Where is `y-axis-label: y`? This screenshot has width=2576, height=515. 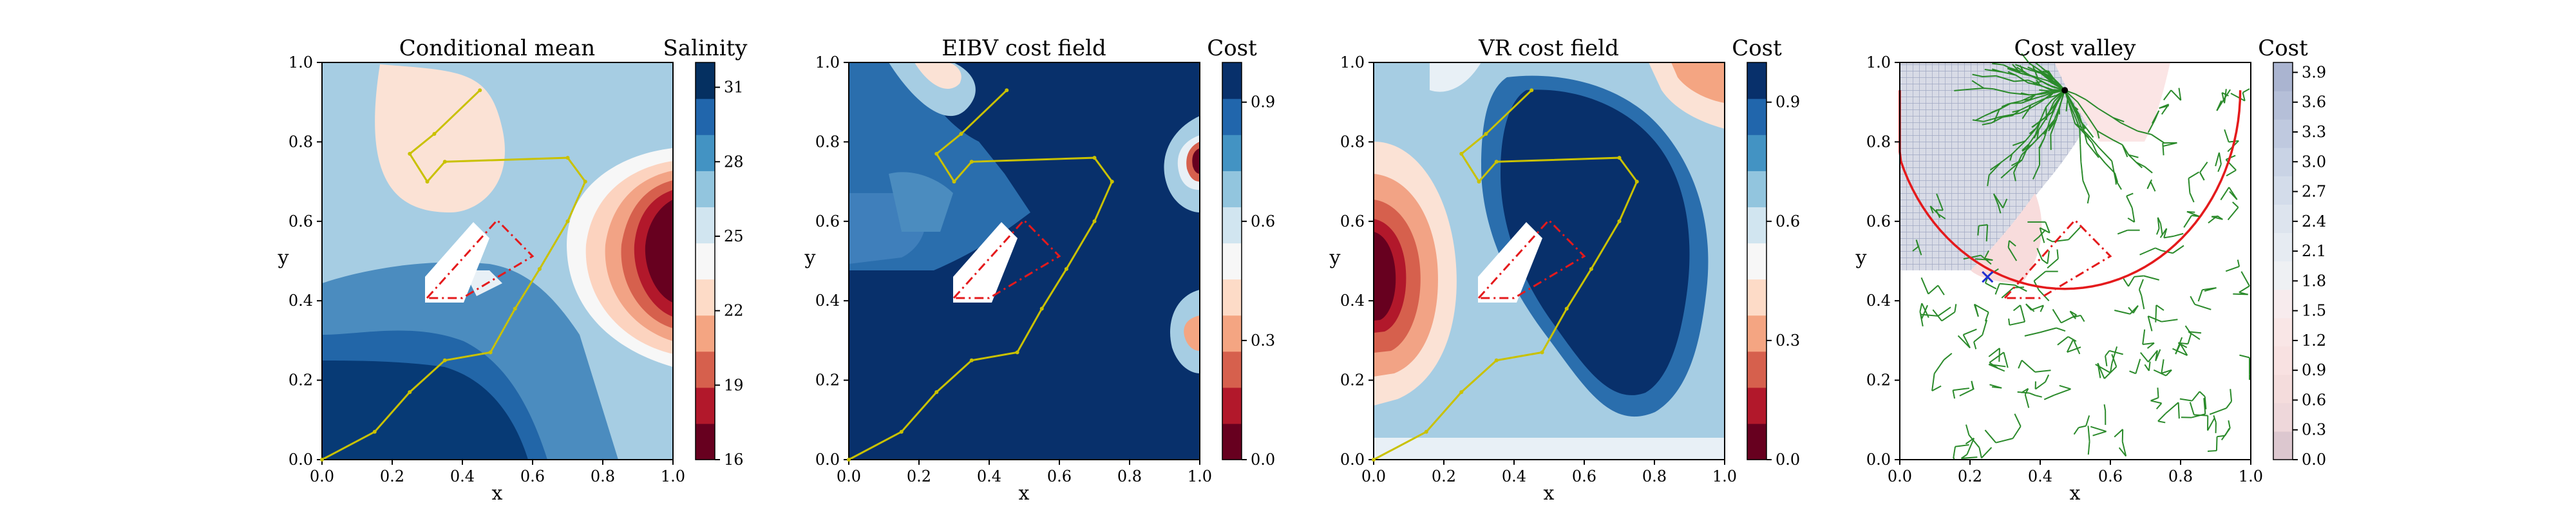 y-axis-label: y is located at coordinates (1335, 258).